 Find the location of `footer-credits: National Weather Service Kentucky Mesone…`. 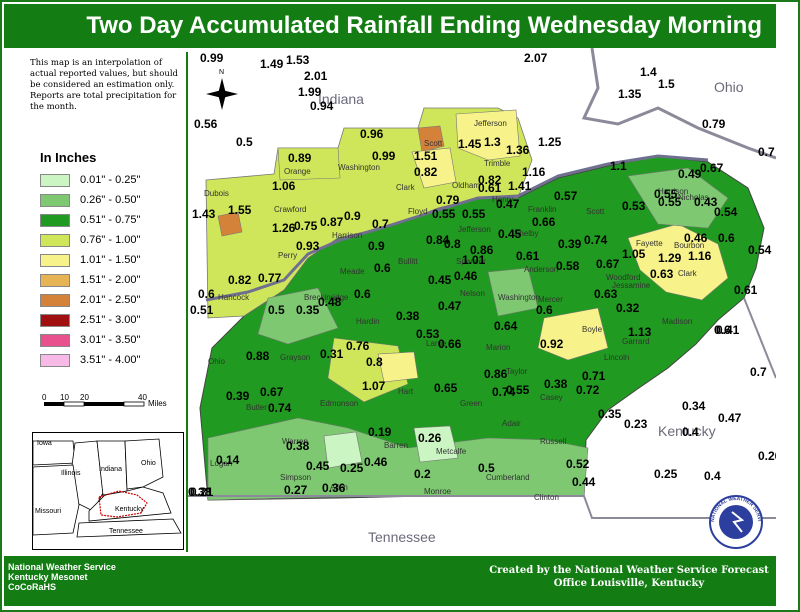

footer-credits: National Weather Service Kentucky Mesone… is located at coordinates (62, 577).